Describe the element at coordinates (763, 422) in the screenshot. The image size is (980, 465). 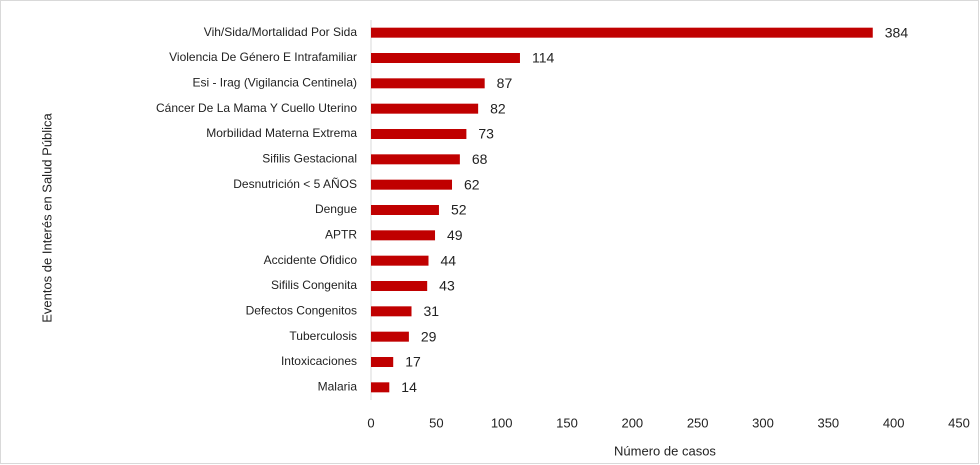
I see `x-tick-label: 300` at that location.